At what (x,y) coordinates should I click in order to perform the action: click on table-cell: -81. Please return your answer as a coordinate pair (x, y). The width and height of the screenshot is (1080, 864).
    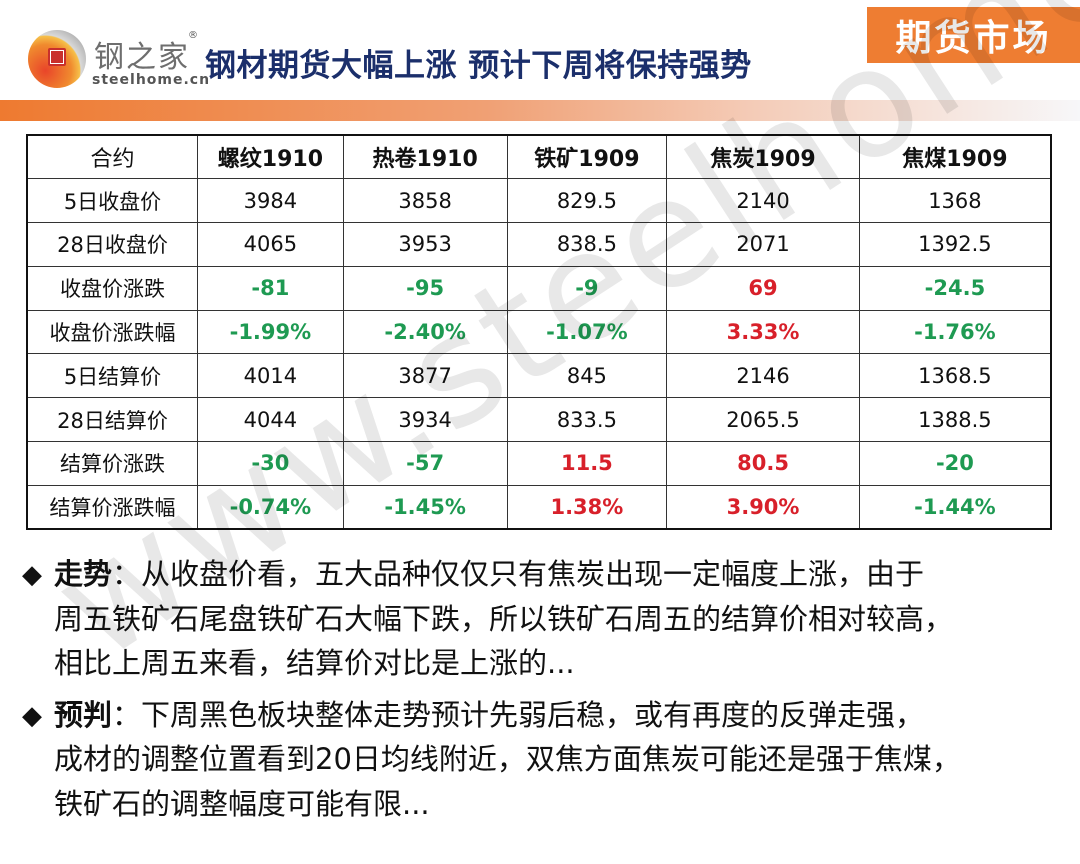
    Looking at the image, I should click on (270, 288).